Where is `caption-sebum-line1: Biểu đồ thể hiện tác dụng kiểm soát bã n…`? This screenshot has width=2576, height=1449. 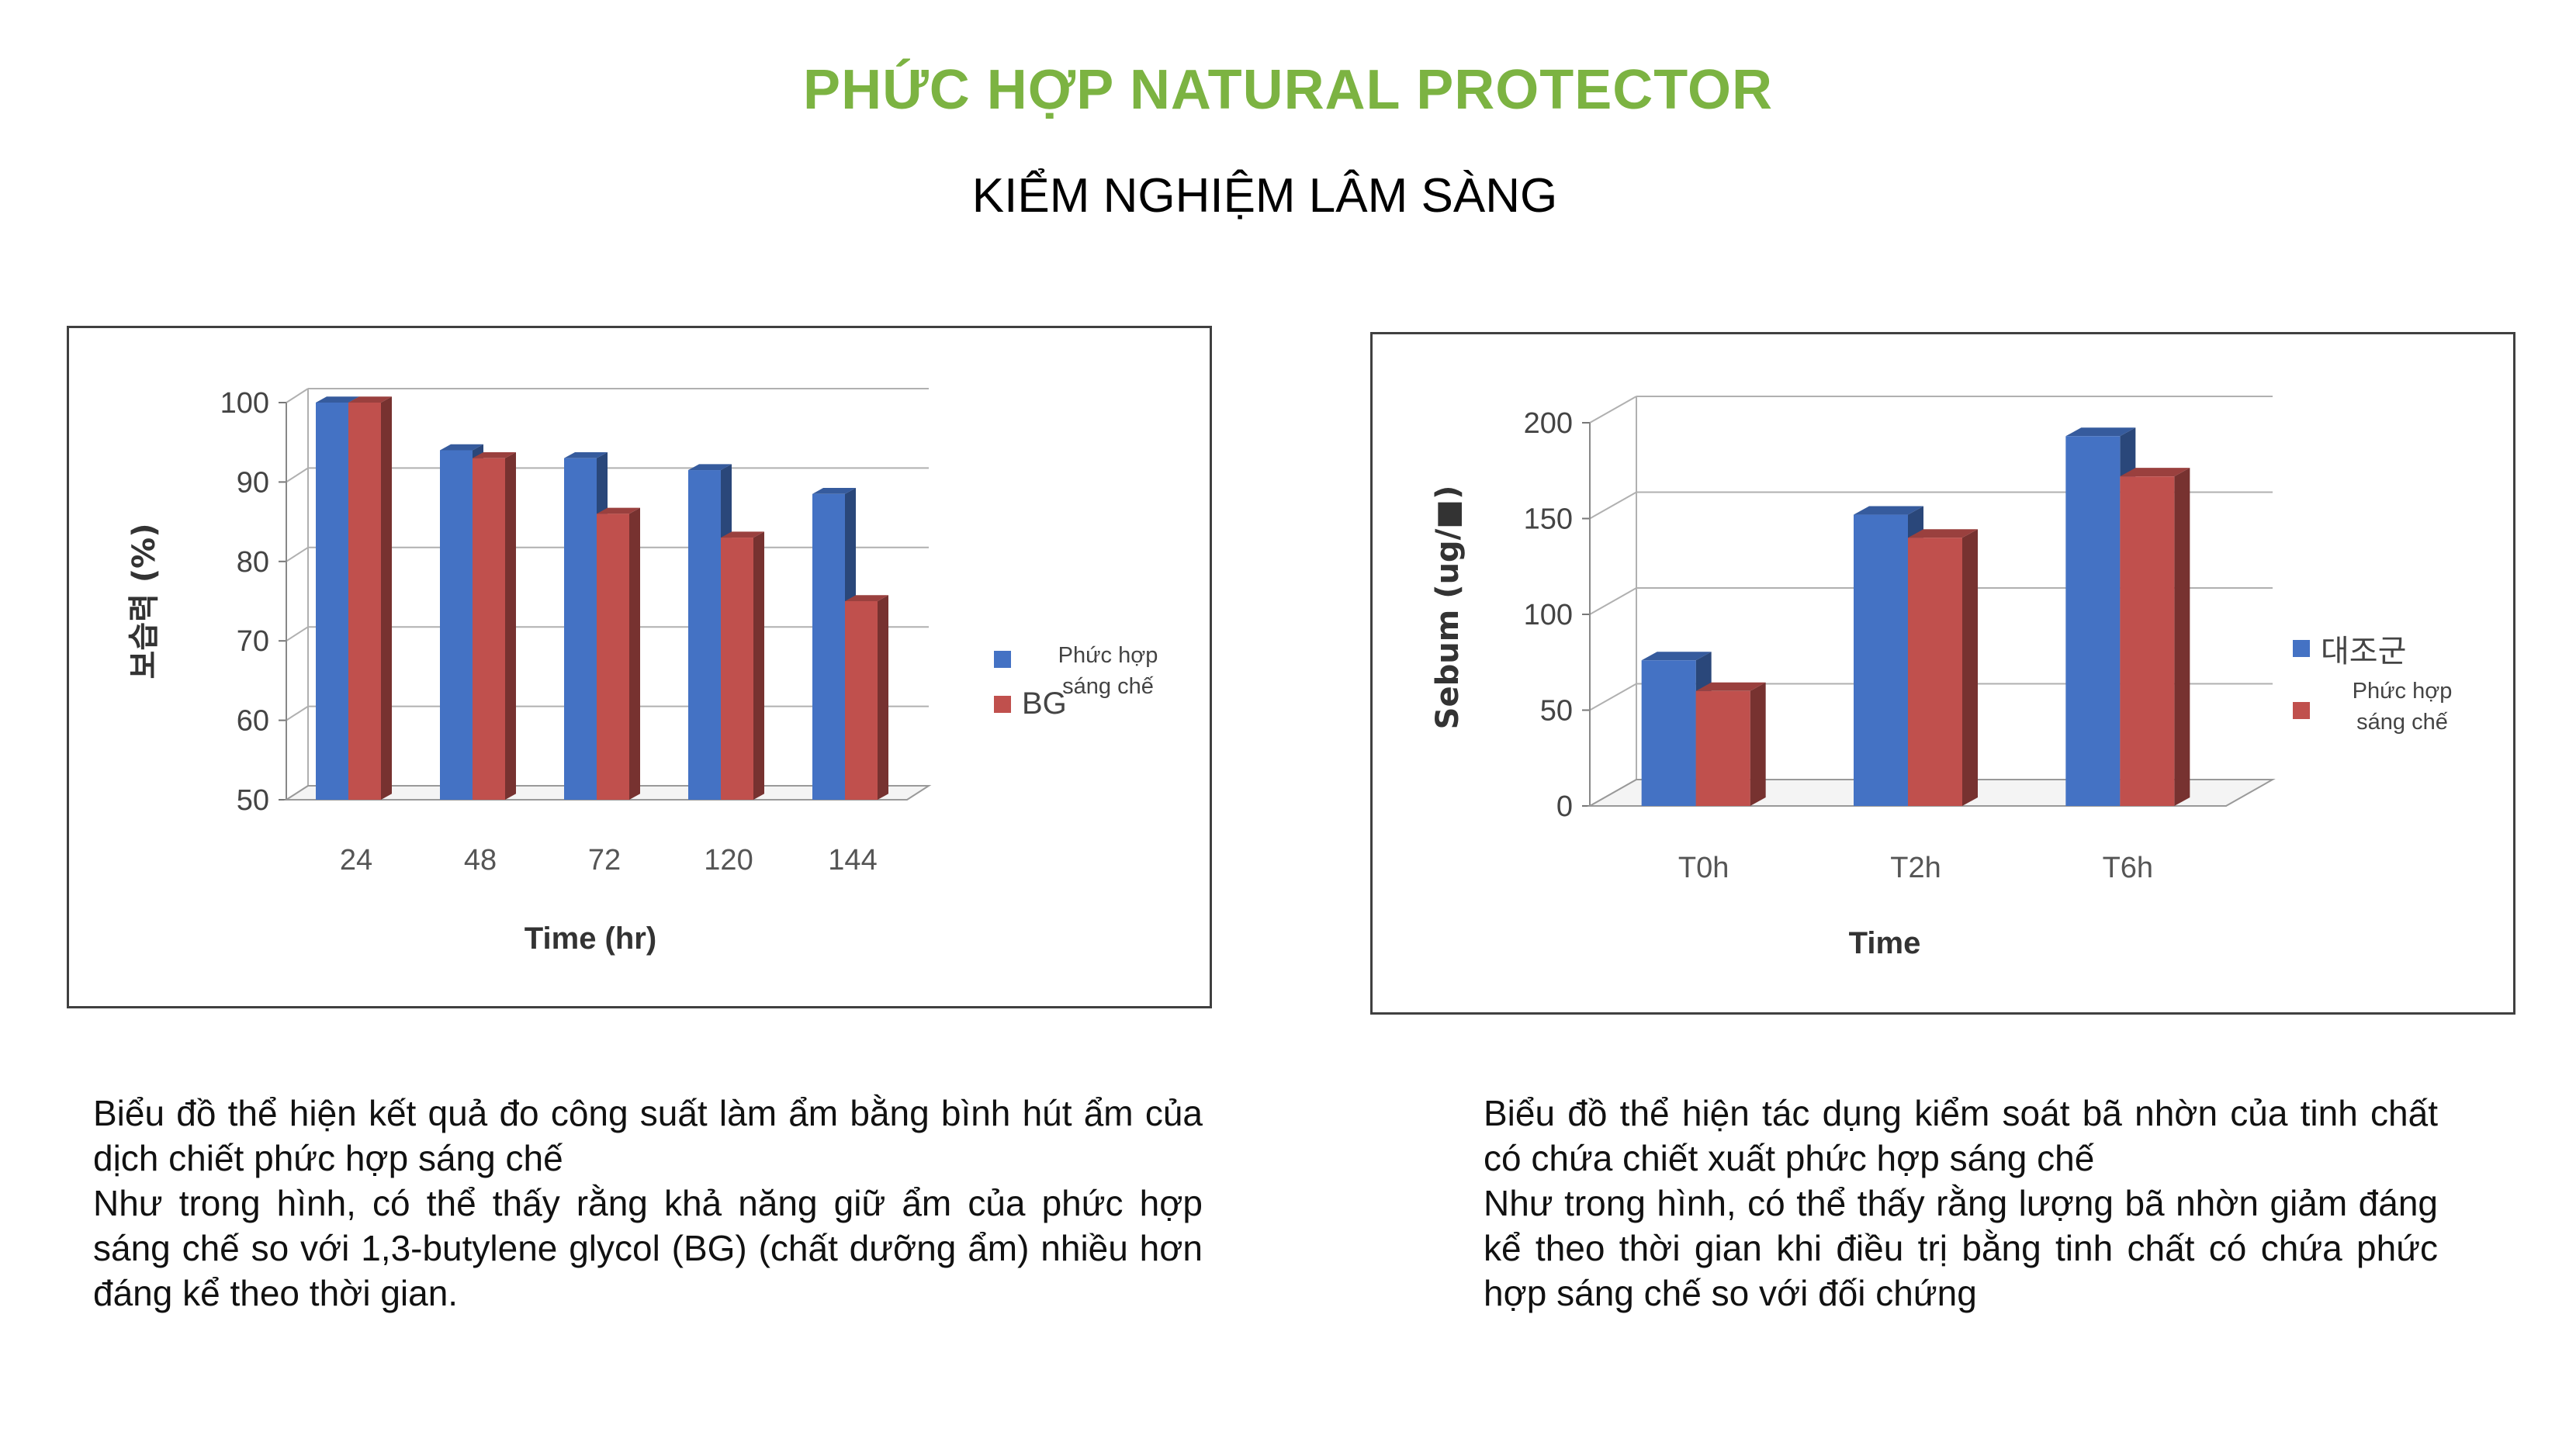 caption-sebum-line1: Biểu đồ thể hiện tác dụng kiểm soát bã n… is located at coordinates (1961, 1135).